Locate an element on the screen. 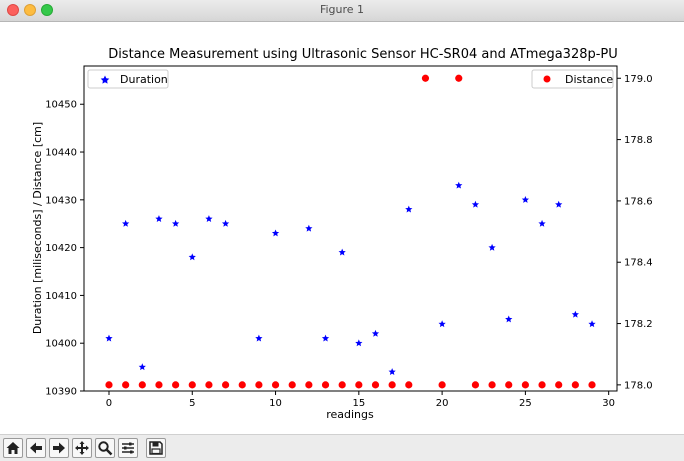 Image resolution: width=684 pixels, height=461 pixels. x-tick-label: 5 is located at coordinates (192, 403).